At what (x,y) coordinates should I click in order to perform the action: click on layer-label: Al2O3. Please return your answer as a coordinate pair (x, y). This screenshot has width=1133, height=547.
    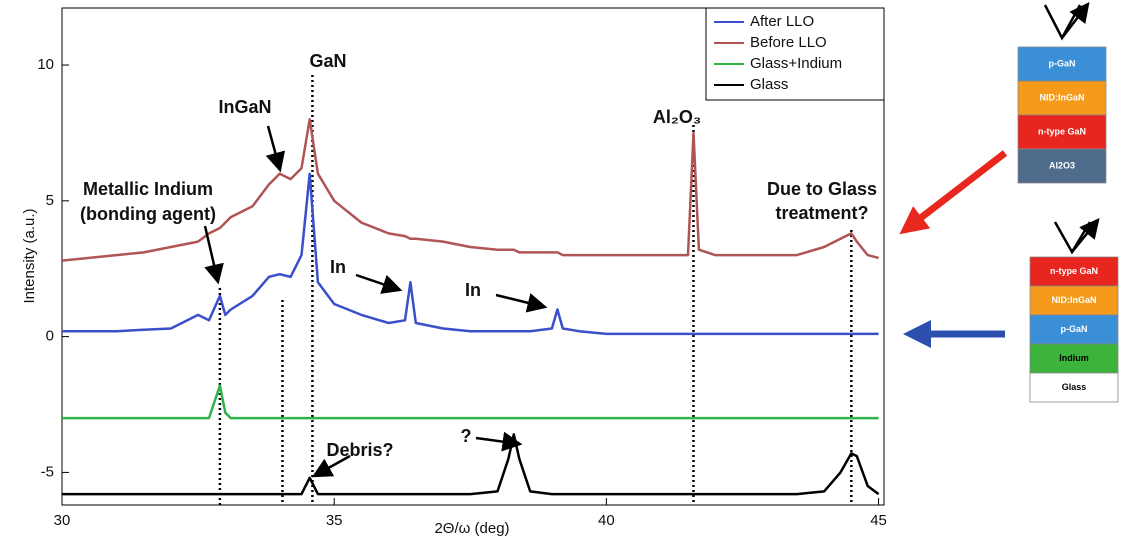
    Looking at the image, I should click on (1062, 165).